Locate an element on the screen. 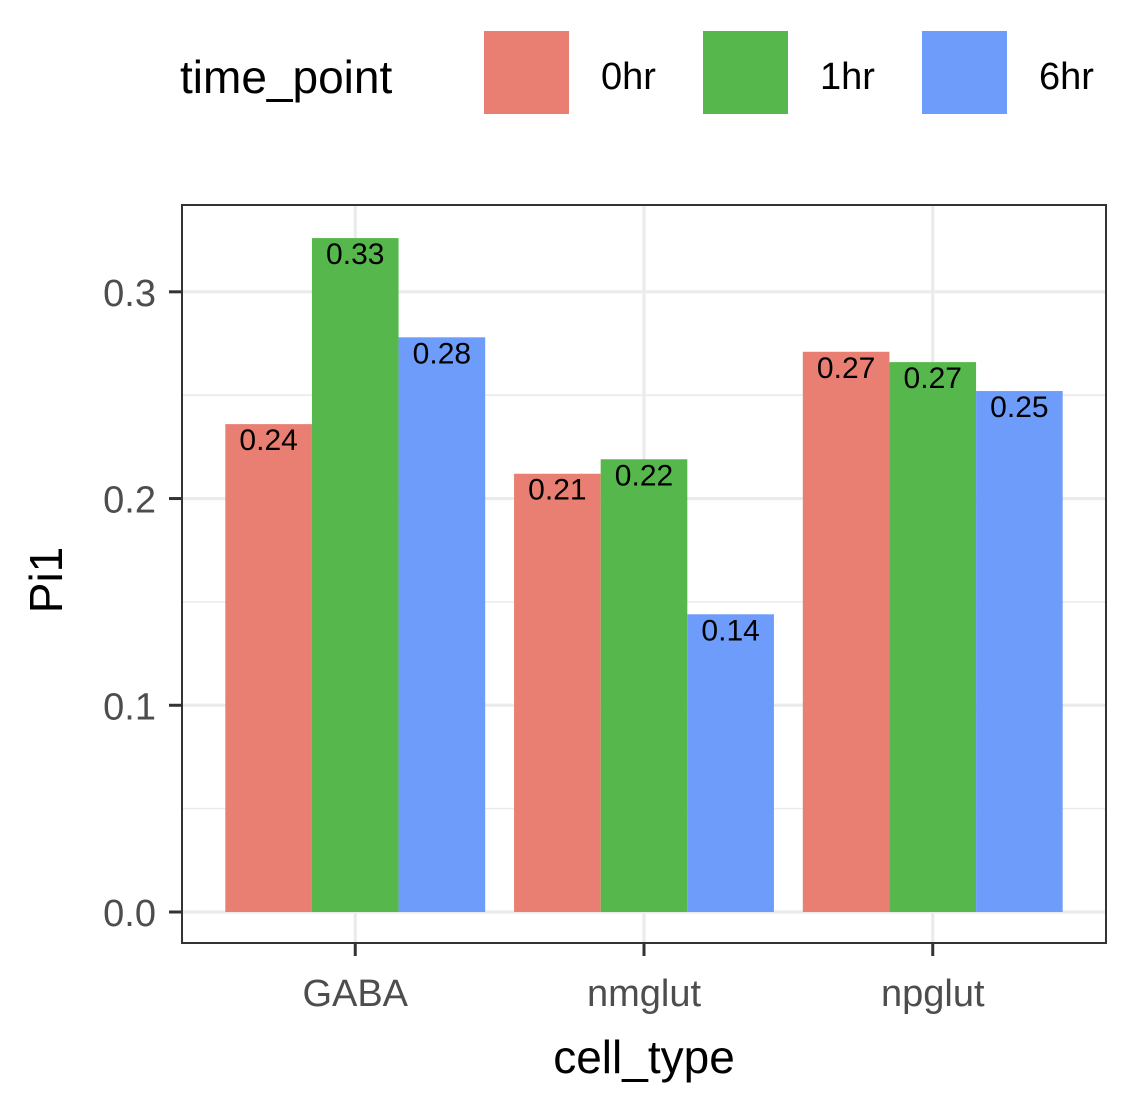 The height and width of the screenshot is (1098, 1126). x-tick-label-nmglut: nmglut is located at coordinates (644, 994).